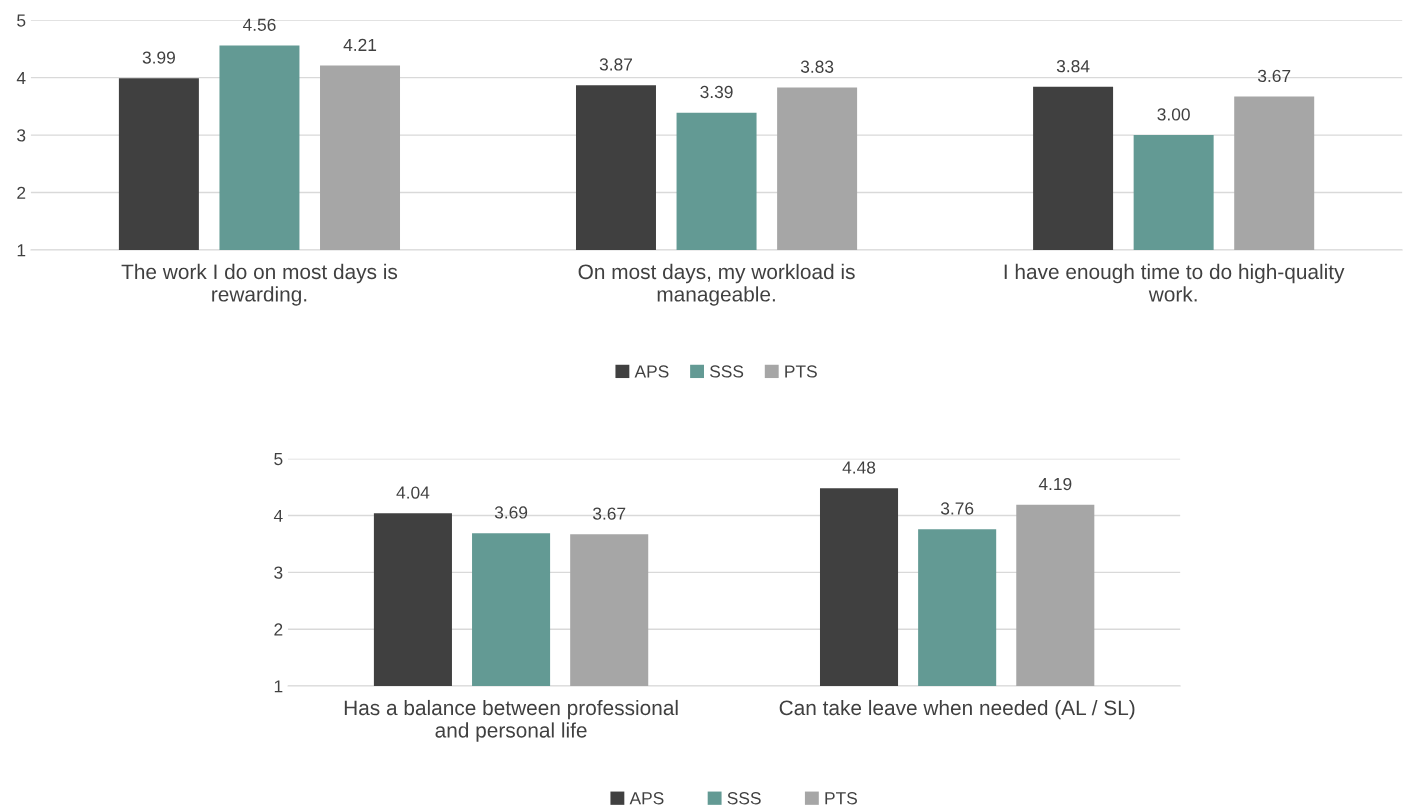 The height and width of the screenshot is (809, 1405). What do you see at coordinates (511, 512) in the screenshot?
I see `data-label: 3.69` at bounding box center [511, 512].